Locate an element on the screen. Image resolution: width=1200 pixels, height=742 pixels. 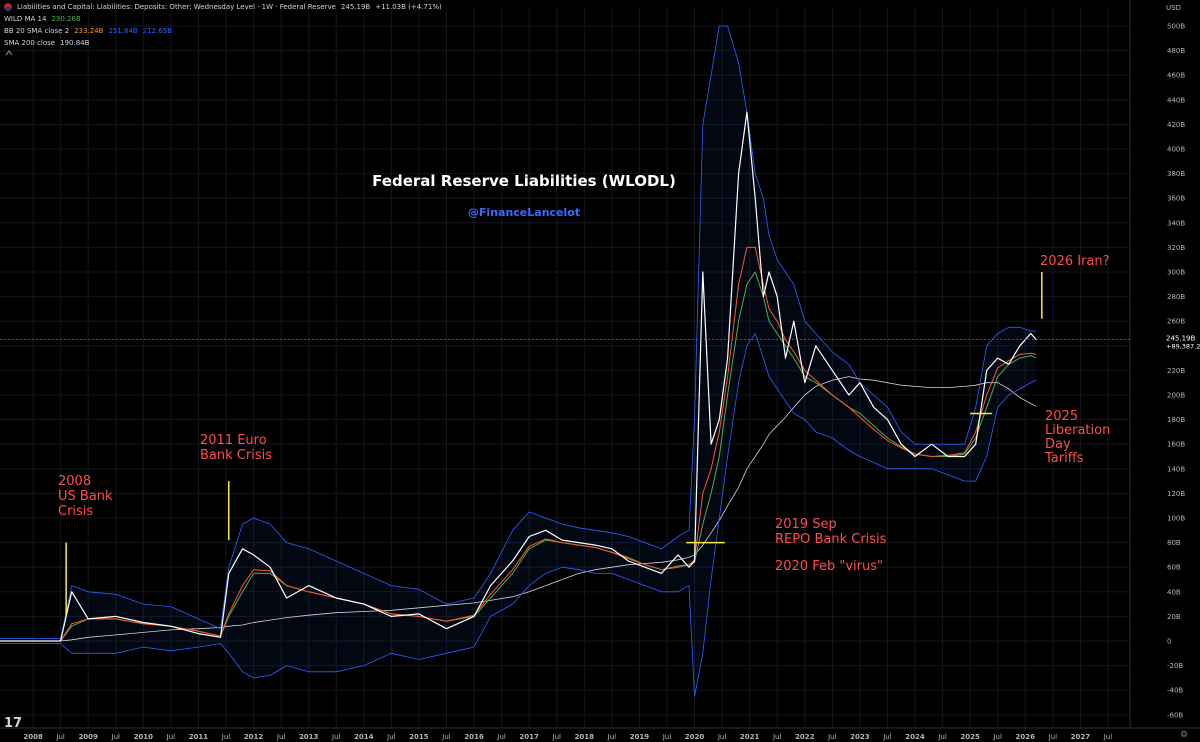
price-tick-label: 300B is located at coordinates (1176, 273).